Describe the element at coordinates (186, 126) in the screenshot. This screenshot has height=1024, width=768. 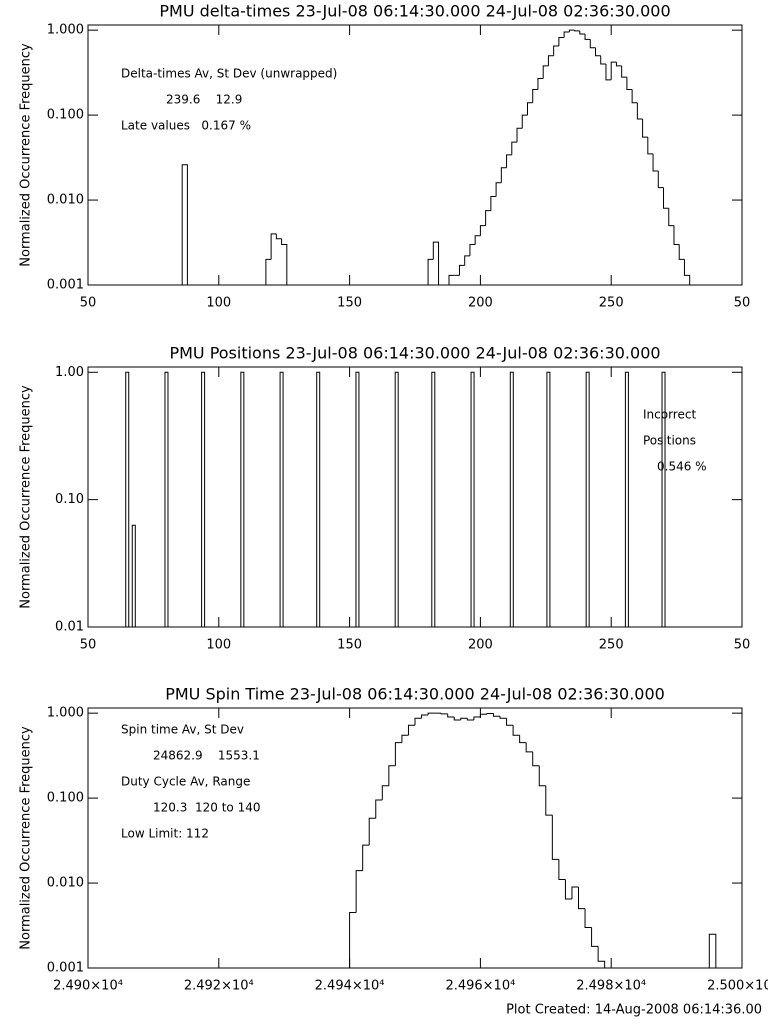
I see `annotation: Late values 0.167 %` at that location.